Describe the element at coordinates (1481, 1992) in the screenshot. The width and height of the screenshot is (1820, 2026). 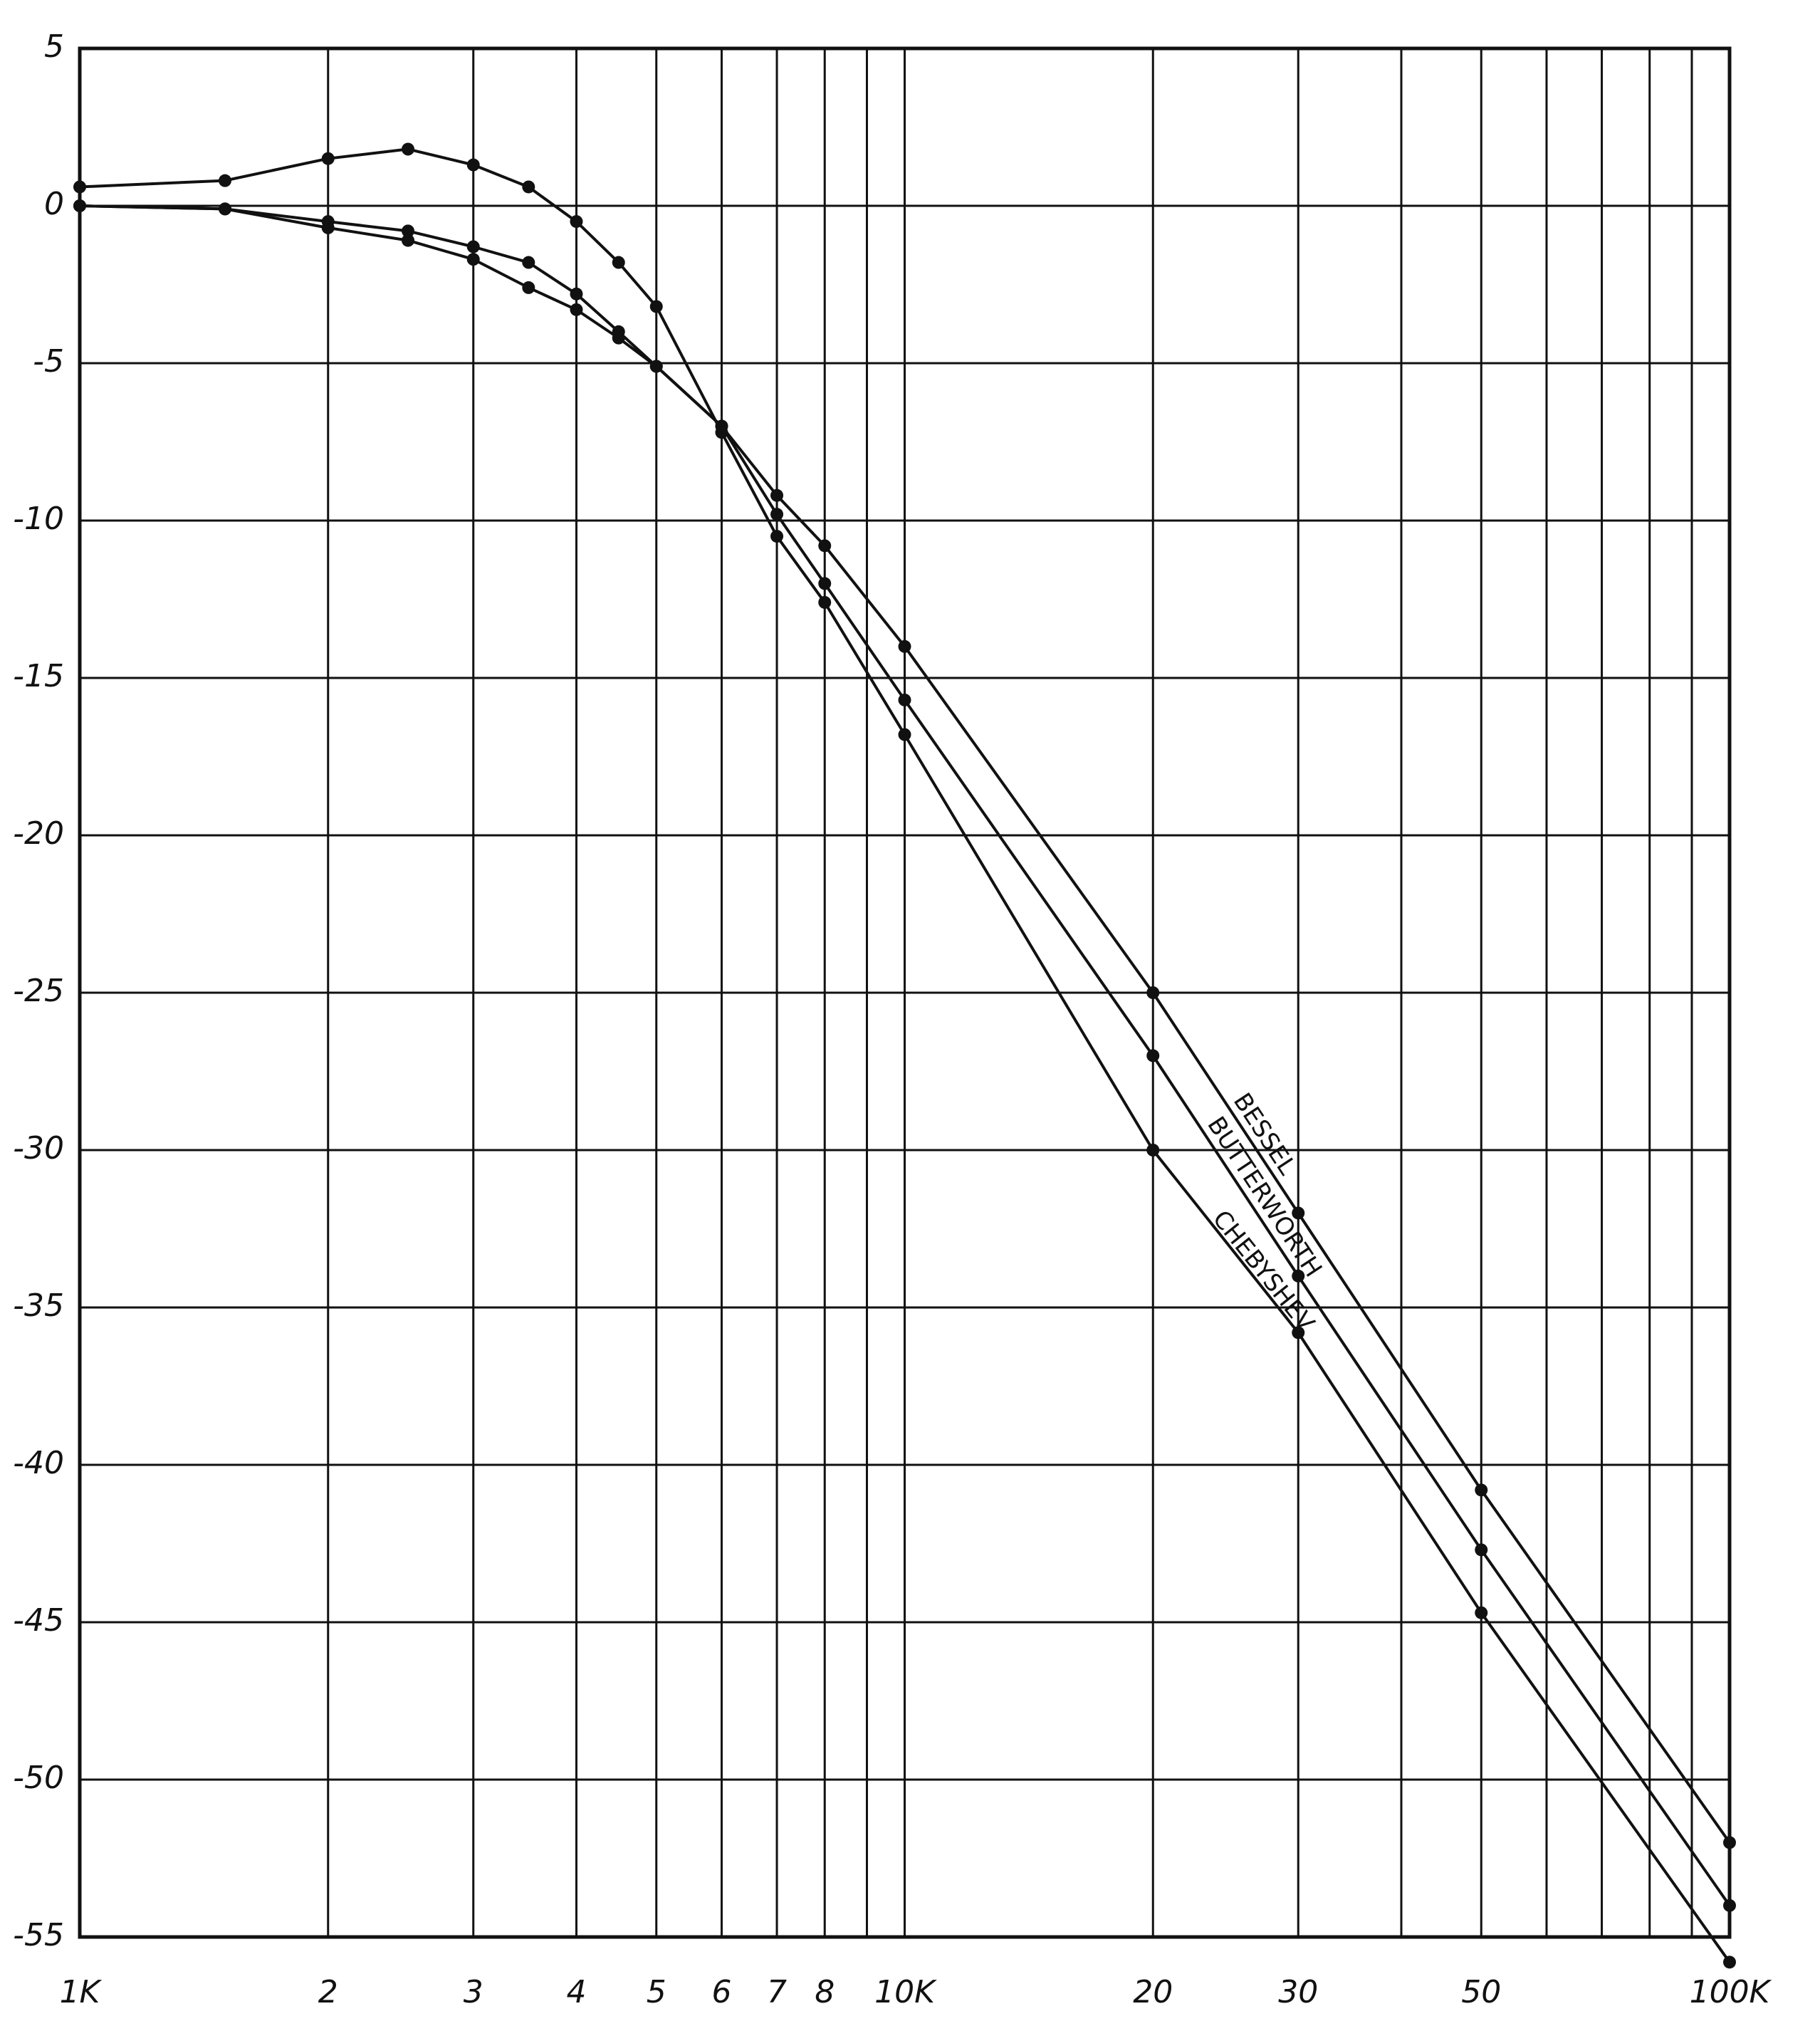
I see `x-tick-label: 50` at that location.